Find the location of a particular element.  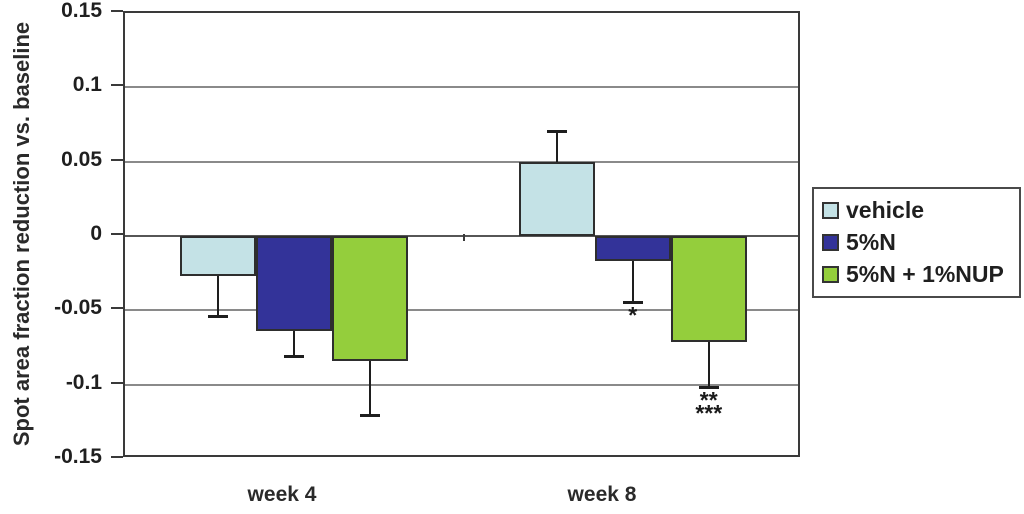

significance-stars: *** is located at coordinates (709, 412).